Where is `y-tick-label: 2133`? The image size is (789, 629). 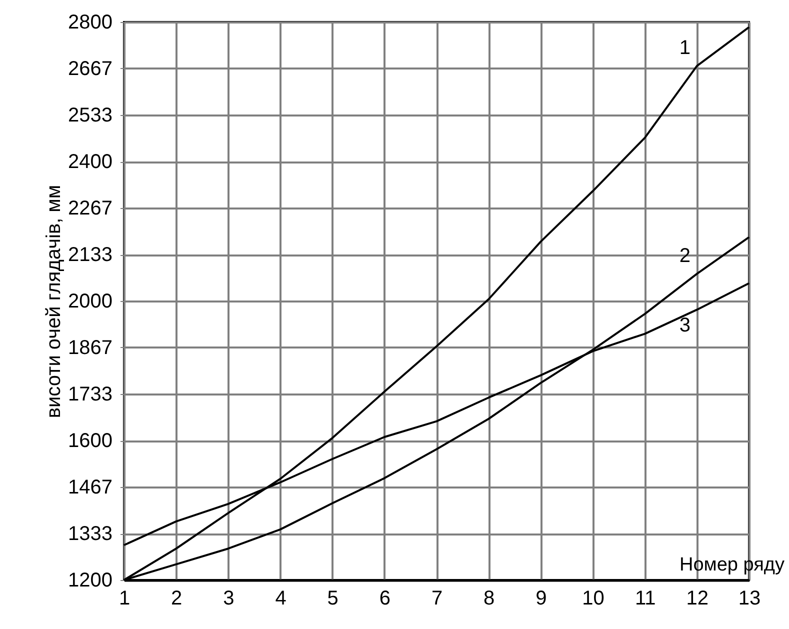 y-tick-label: 2133 is located at coordinates (90, 255).